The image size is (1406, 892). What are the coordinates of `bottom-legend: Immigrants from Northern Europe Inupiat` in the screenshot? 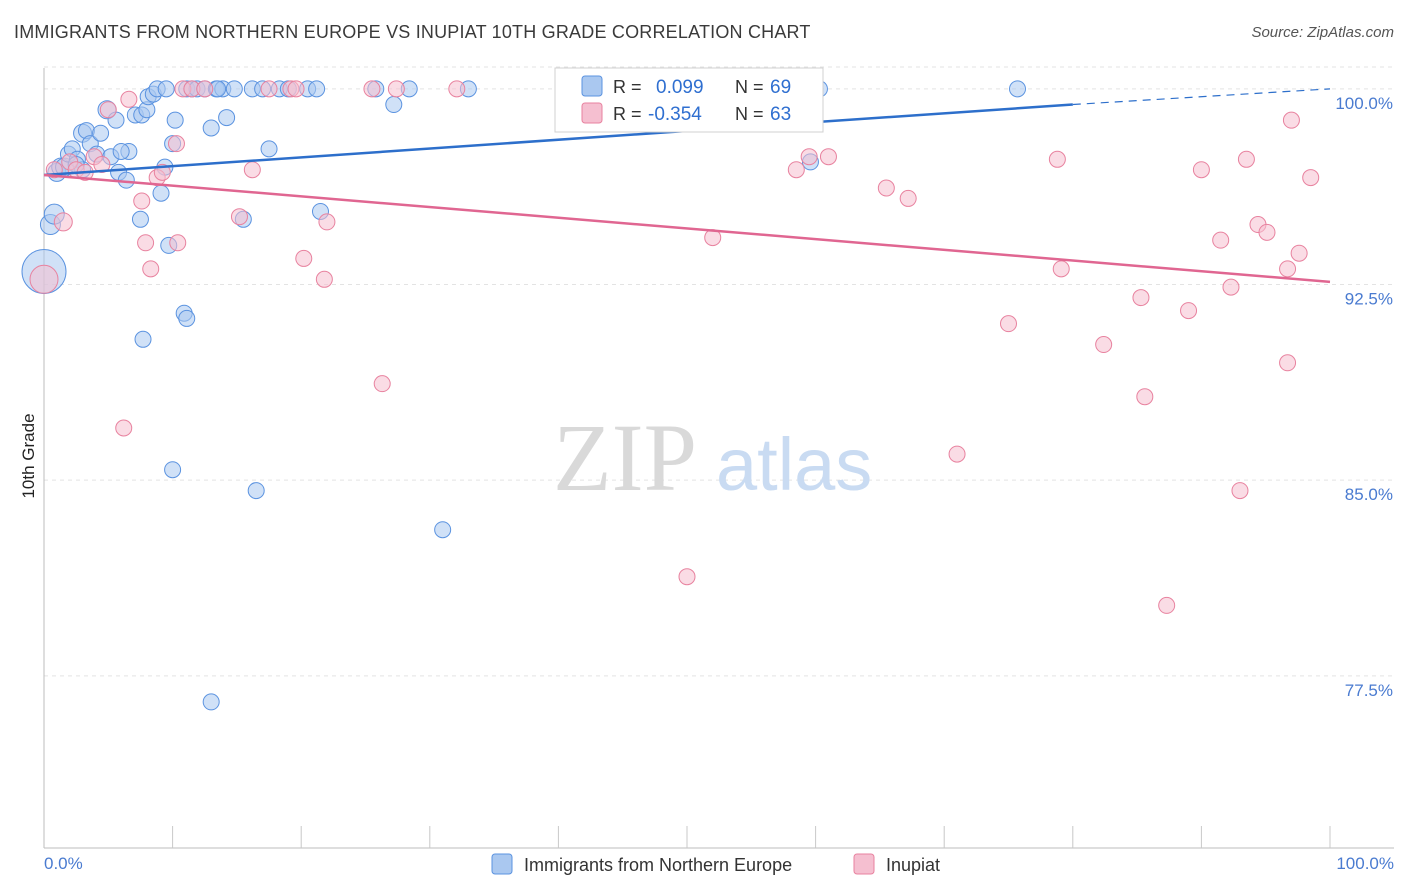 It's located at (715, 864).